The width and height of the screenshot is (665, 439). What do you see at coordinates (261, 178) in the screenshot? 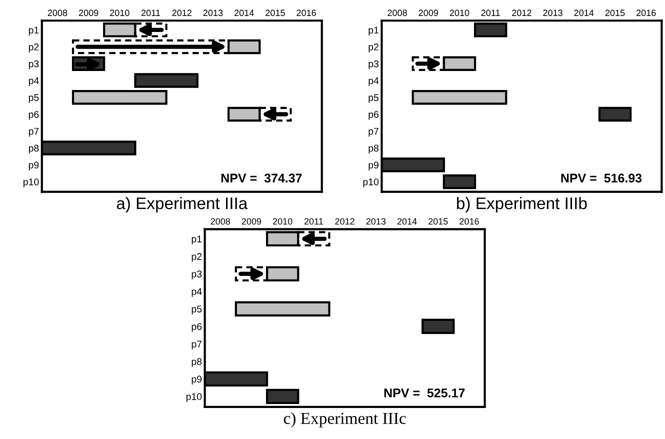
I see `annotation: NPV = 374.37` at bounding box center [261, 178].